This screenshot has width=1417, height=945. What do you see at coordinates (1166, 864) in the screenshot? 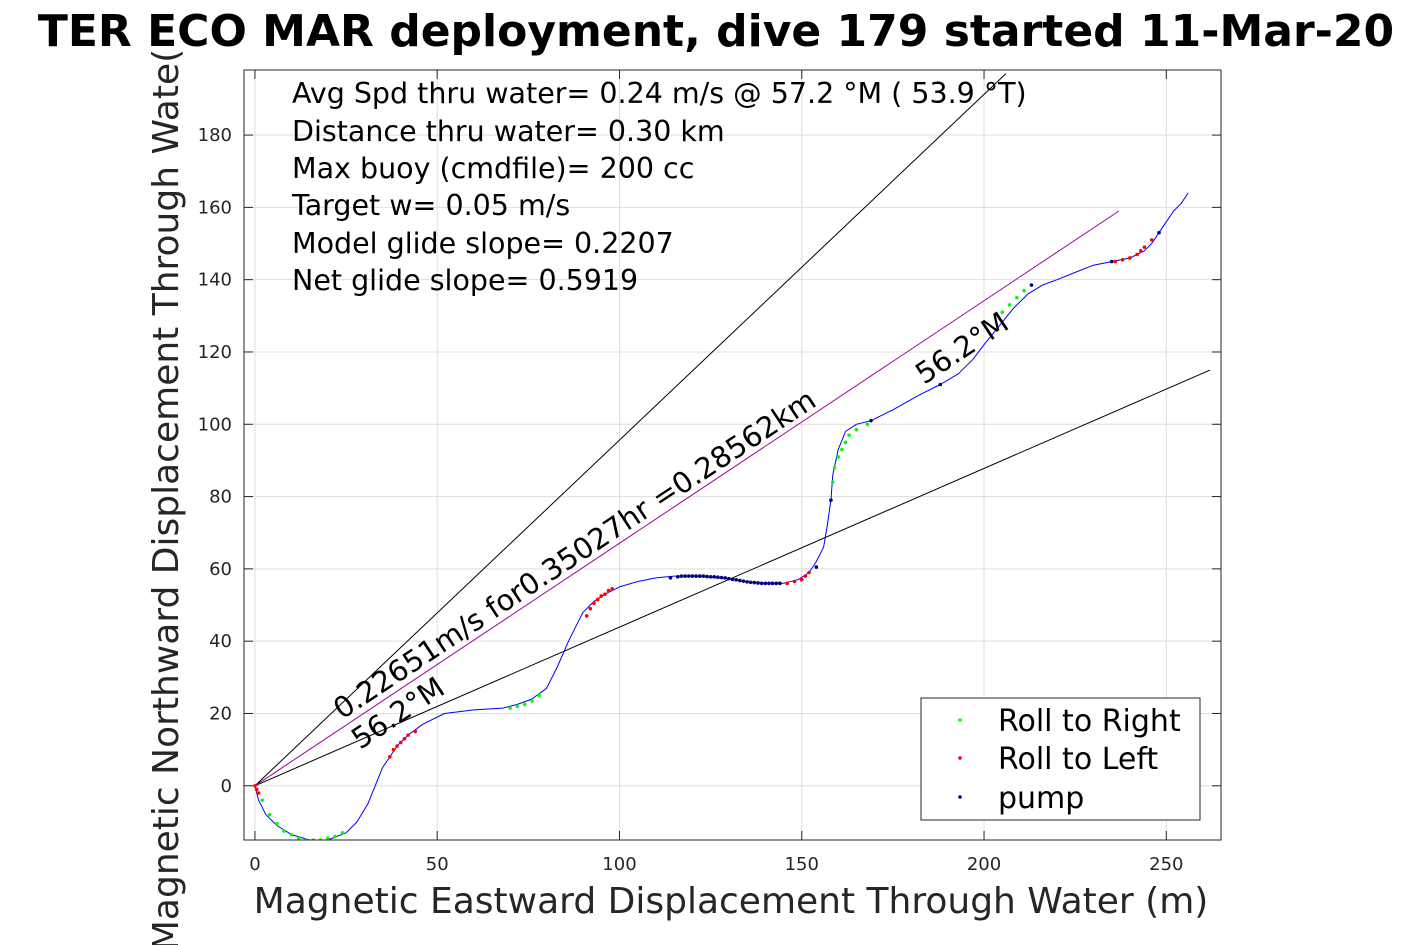
I see `x-tick-label: 250` at bounding box center [1166, 864].